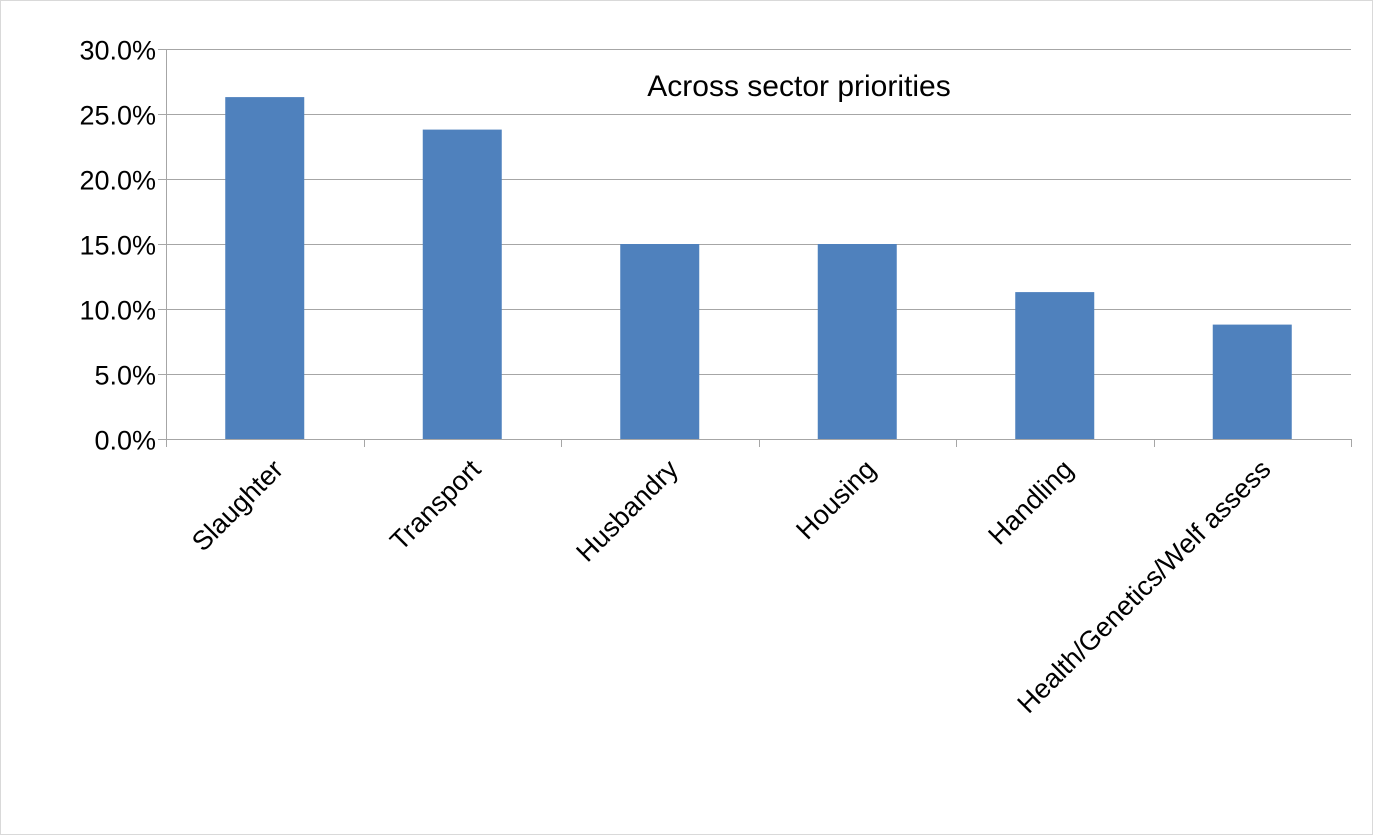 The width and height of the screenshot is (1373, 836). I want to click on y-tick-label: 5.0%, so click(125, 376).